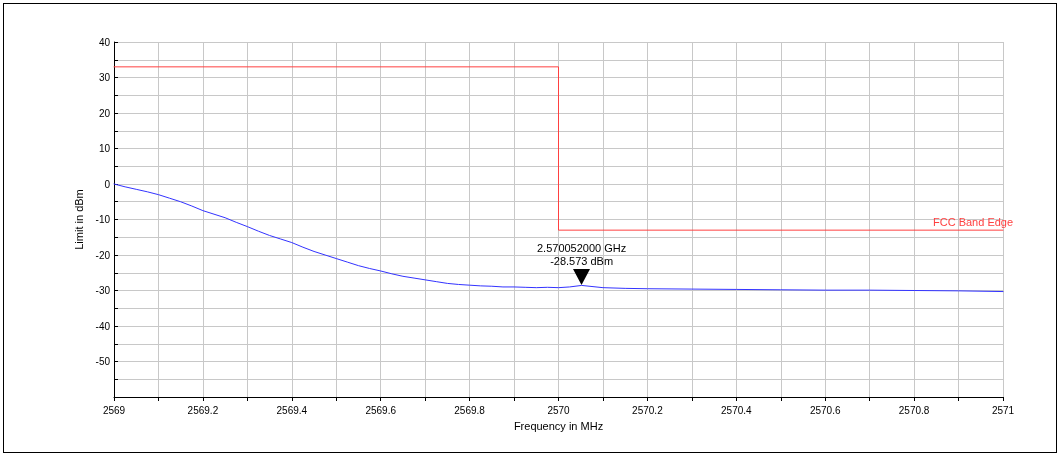  What do you see at coordinates (103, 219) in the screenshot?
I see `y-tick-label: -10` at bounding box center [103, 219].